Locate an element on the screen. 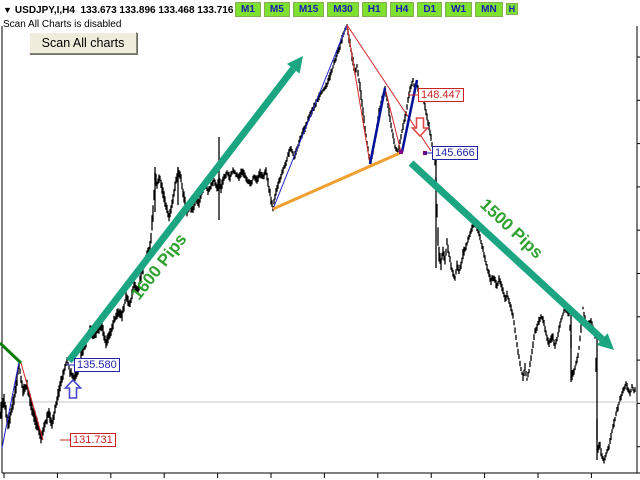  timeframe-button-H4: H4 is located at coordinates (402, 9).